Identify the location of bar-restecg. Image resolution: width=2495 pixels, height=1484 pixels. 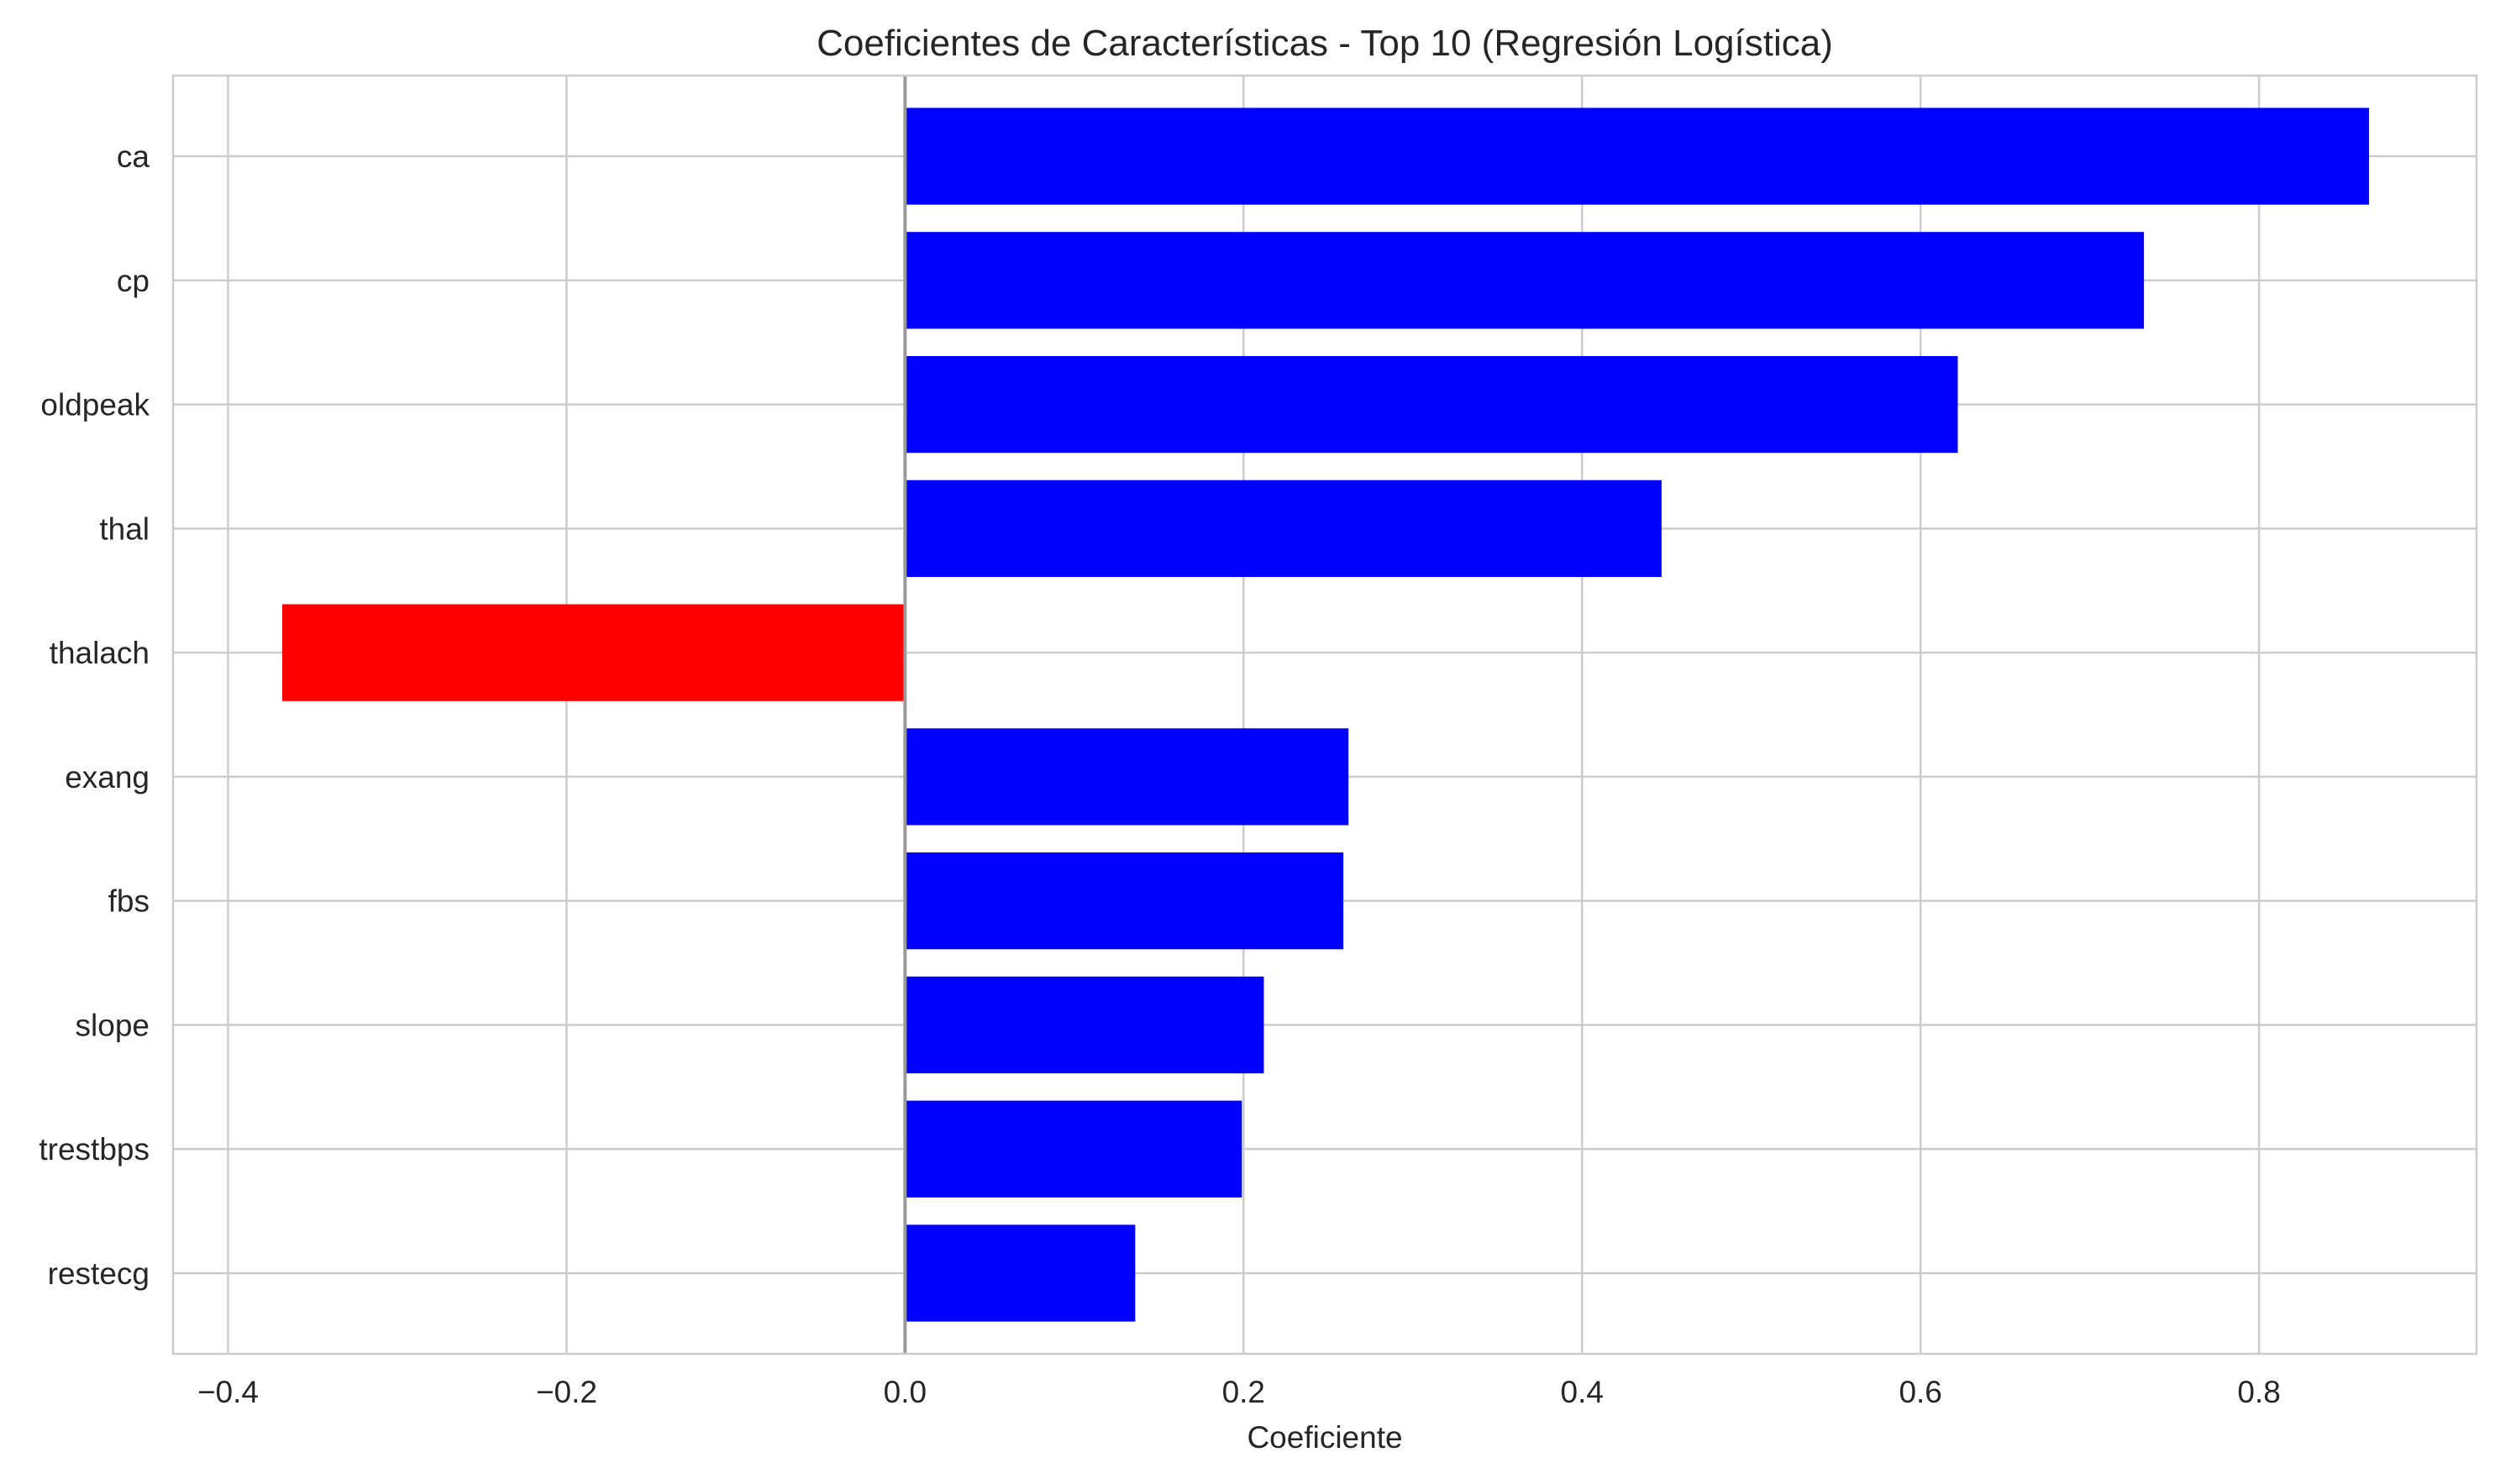
(1021, 1273).